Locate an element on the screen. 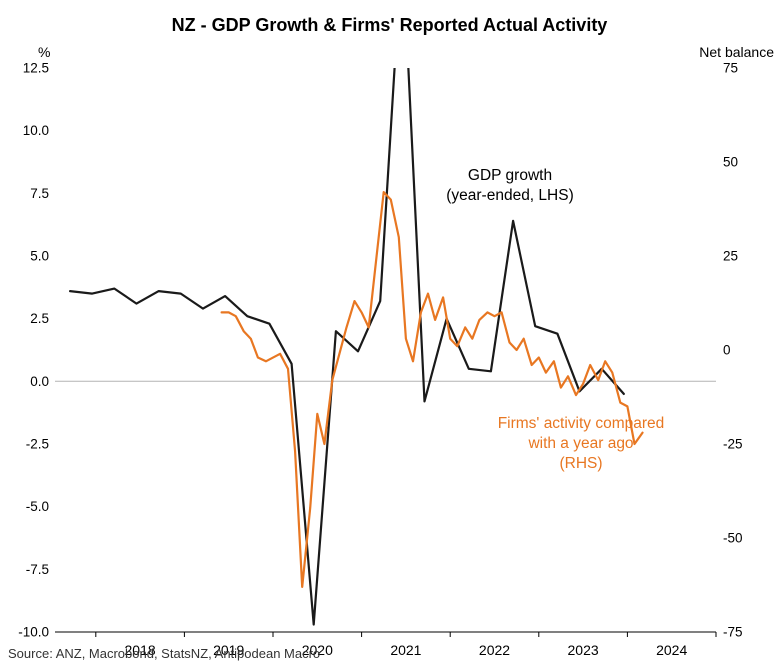  annotation-firms-line-3: (RHS) is located at coordinates (581, 464).